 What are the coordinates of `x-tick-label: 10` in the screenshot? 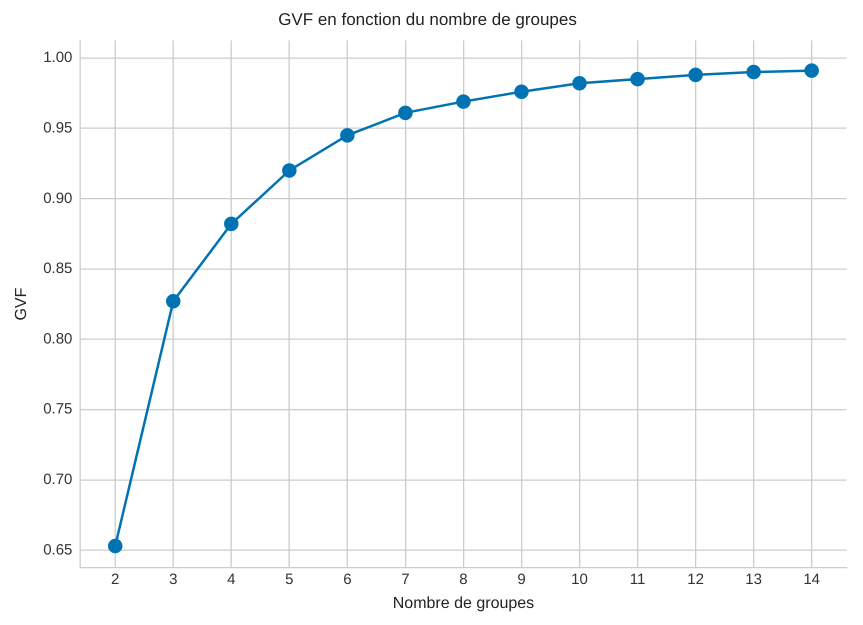 It's located at (579, 579).